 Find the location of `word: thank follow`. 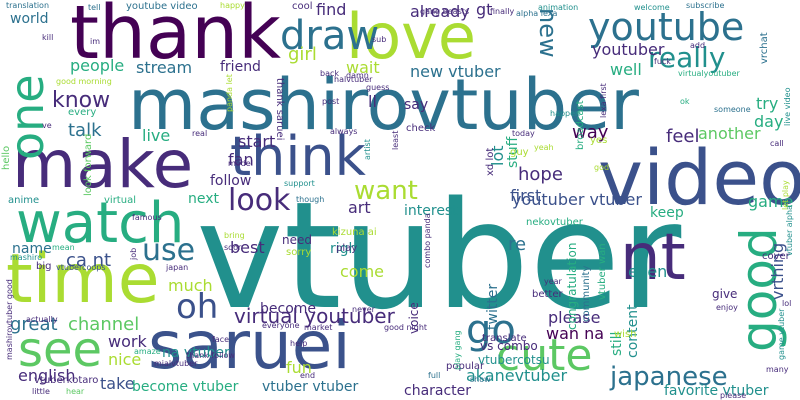

word: thank follow is located at coordinates (210, 355).